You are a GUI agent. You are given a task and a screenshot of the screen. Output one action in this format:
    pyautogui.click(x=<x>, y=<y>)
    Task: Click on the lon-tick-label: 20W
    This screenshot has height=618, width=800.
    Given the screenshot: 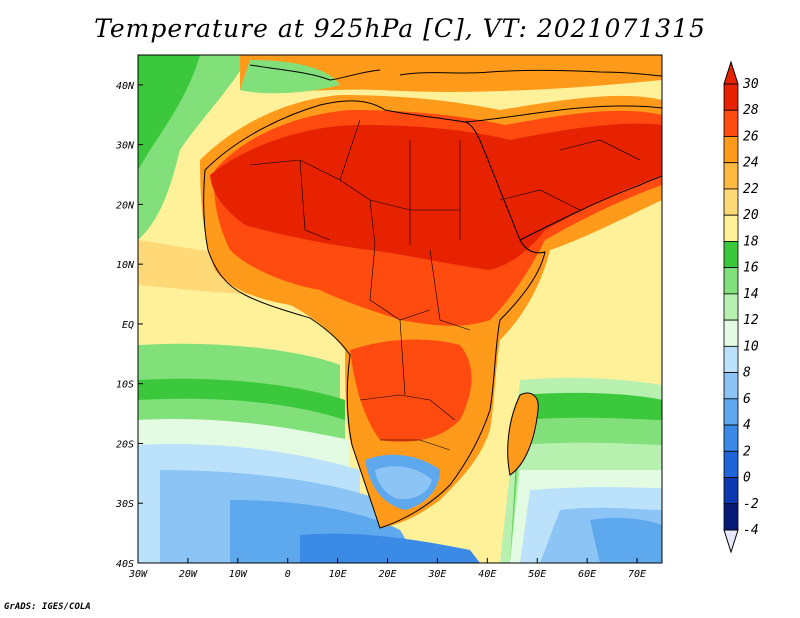 What is the action you would take?
    pyautogui.click(x=188, y=574)
    